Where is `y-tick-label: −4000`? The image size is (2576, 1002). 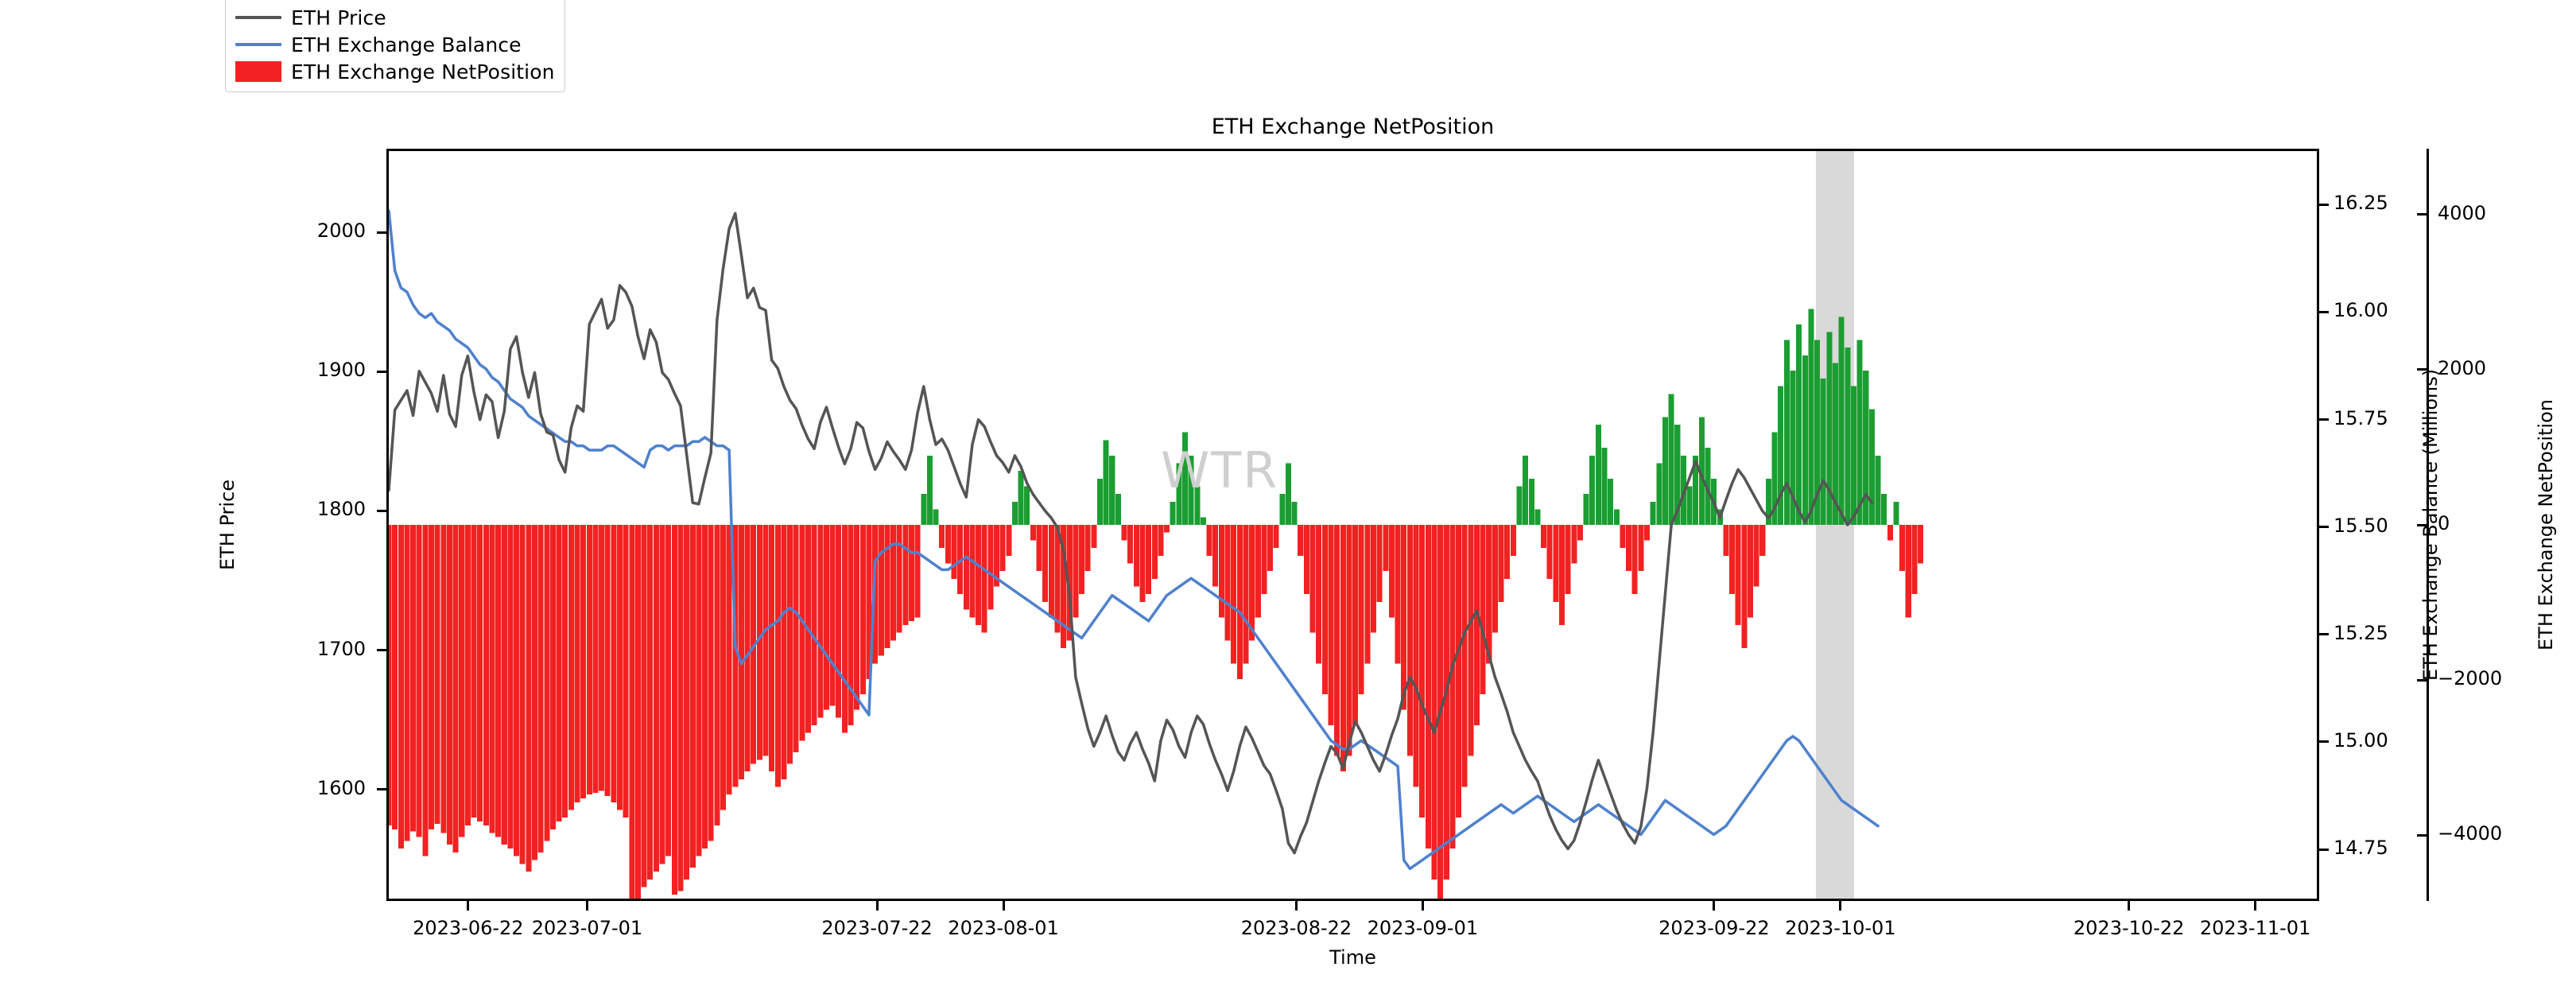 y-tick-label: −4000 is located at coordinates (2471, 833).